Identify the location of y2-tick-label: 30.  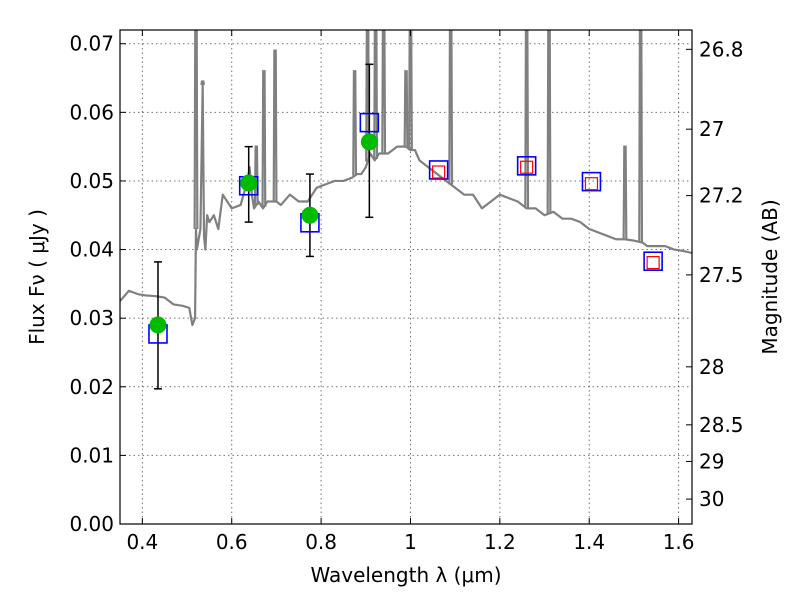
(711, 499).